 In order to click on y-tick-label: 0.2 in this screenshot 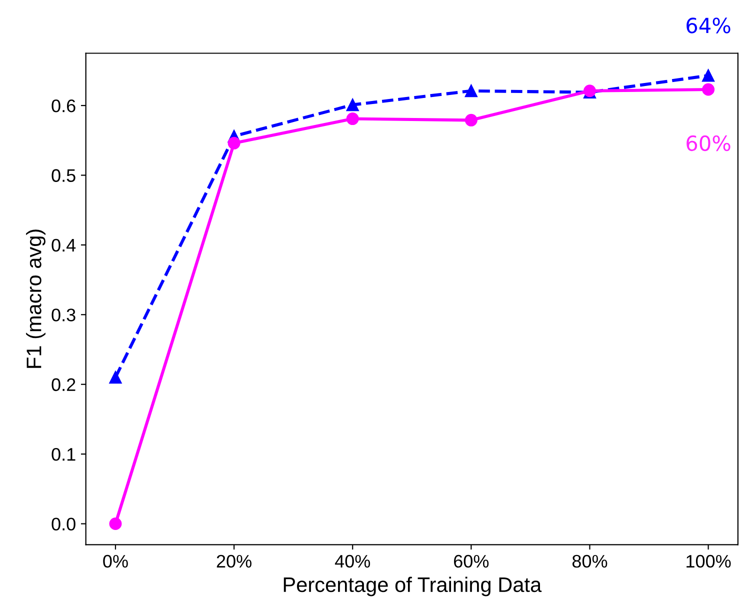, I will do `click(64, 385)`.